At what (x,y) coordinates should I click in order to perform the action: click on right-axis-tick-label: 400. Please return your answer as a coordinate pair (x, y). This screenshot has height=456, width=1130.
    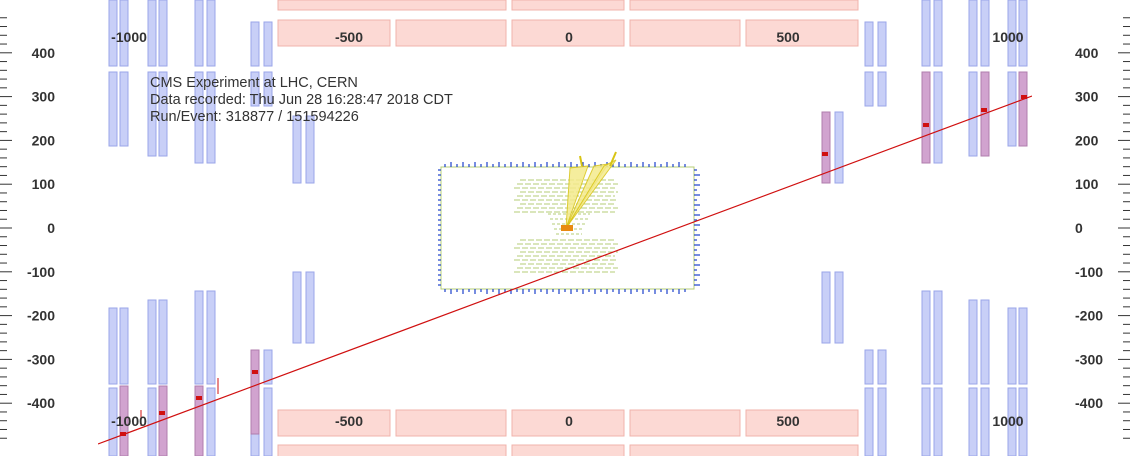
    Looking at the image, I should click on (1087, 53).